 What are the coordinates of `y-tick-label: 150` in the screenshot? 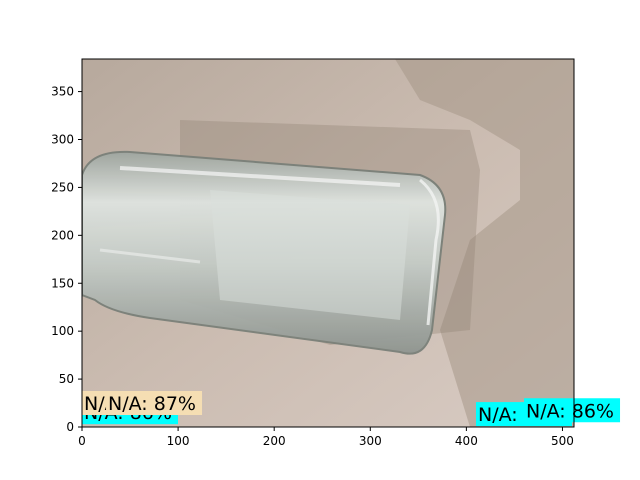 It's located at (62, 283).